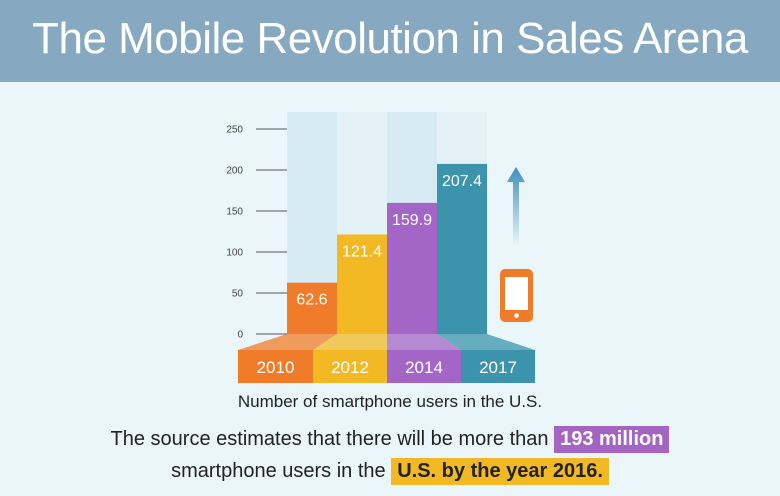 Image resolution: width=780 pixels, height=496 pixels. What do you see at coordinates (516, 295) in the screenshot?
I see `smartphone-icon` at bounding box center [516, 295].